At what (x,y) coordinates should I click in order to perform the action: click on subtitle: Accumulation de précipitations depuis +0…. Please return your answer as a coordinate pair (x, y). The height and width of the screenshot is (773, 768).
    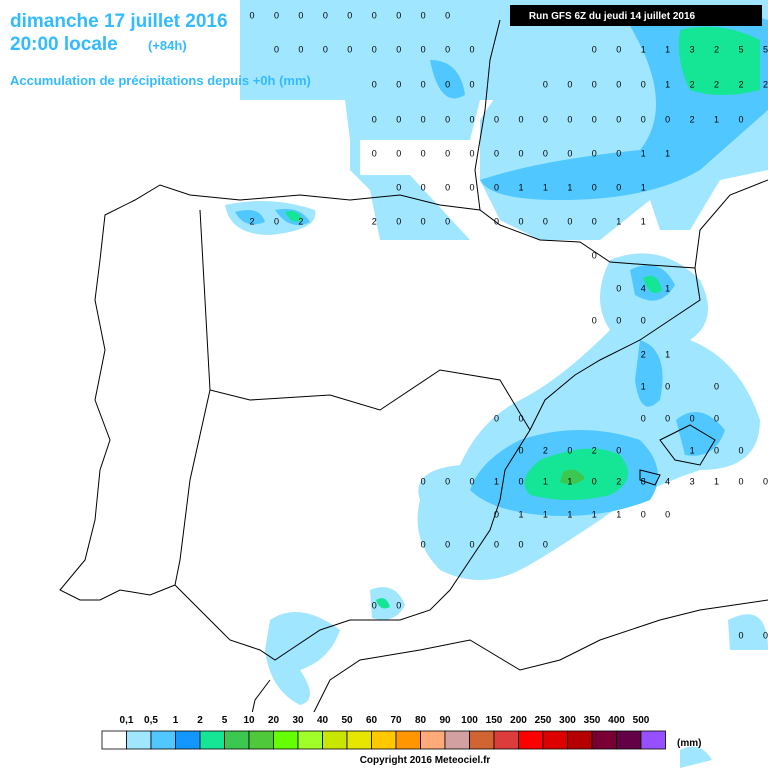
    Looking at the image, I should click on (160, 80).